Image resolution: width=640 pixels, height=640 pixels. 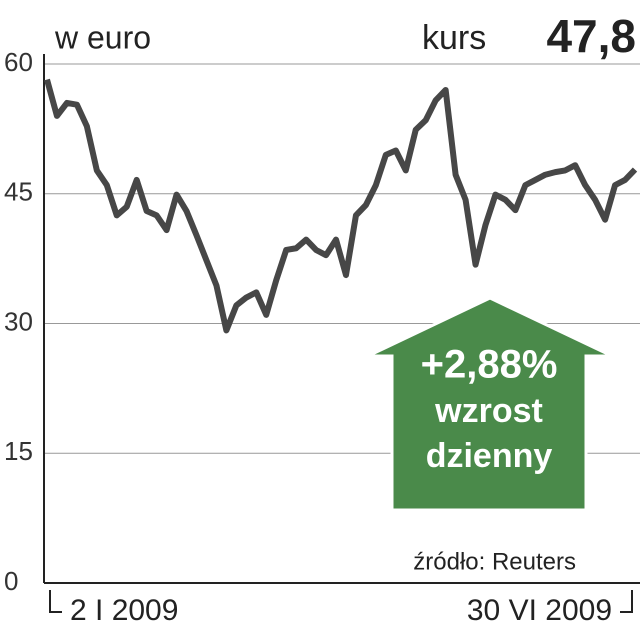 I want to click on price-label: 47,8, so click(x=591, y=36).